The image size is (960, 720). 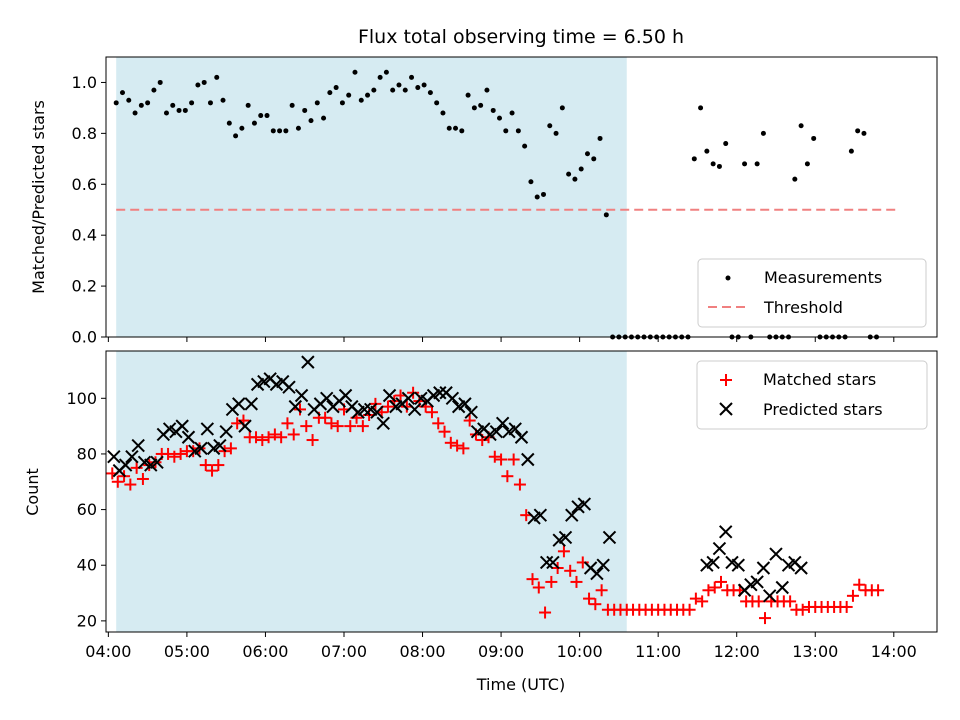 I want to click on y-tick-label: 40, so click(x=87, y=565).